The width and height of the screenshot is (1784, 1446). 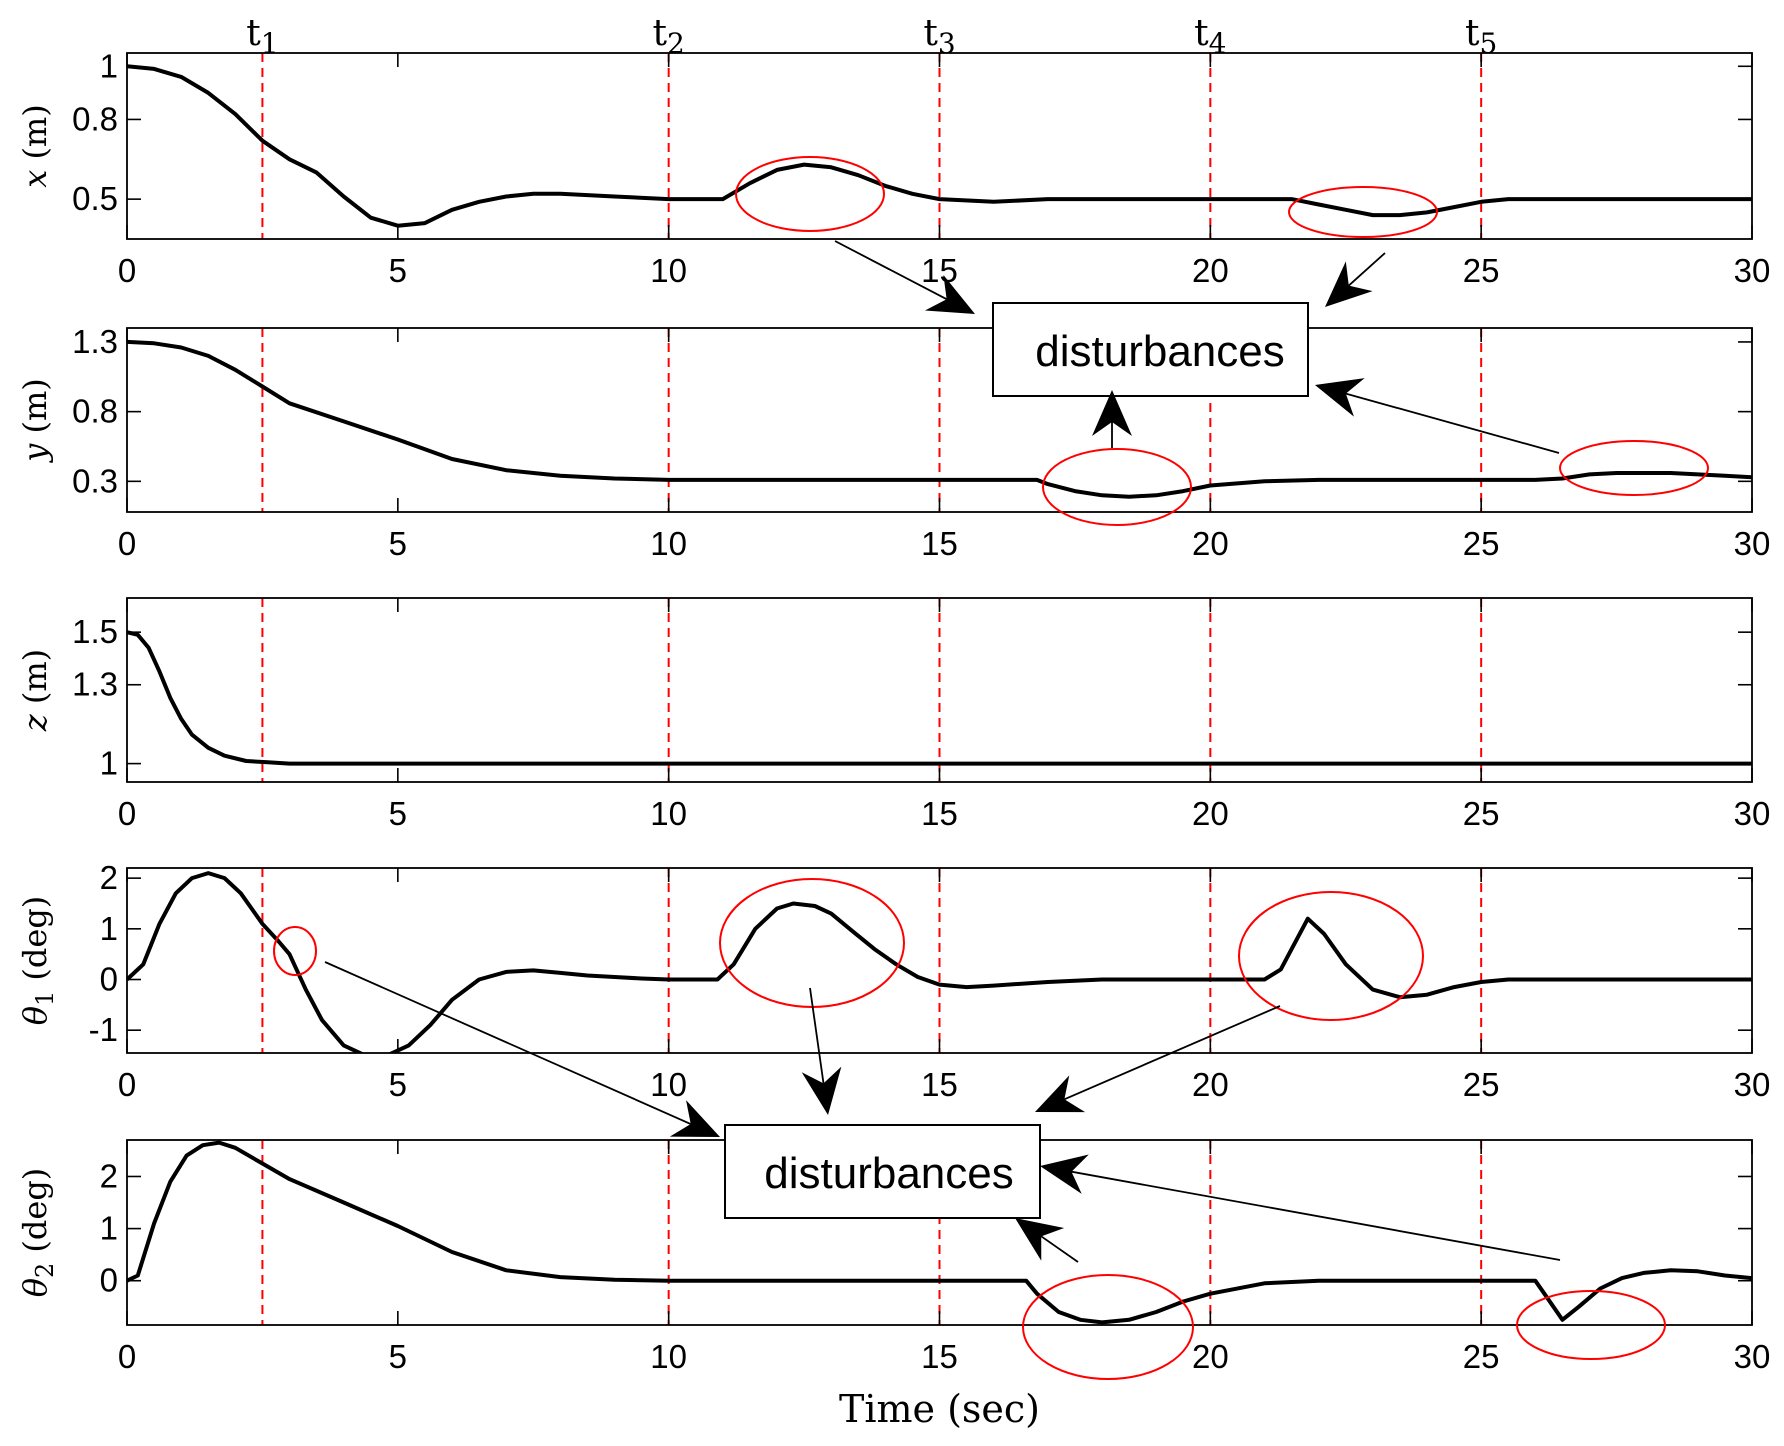 I want to click on y-axis-label: y (m), so click(x=35, y=421).